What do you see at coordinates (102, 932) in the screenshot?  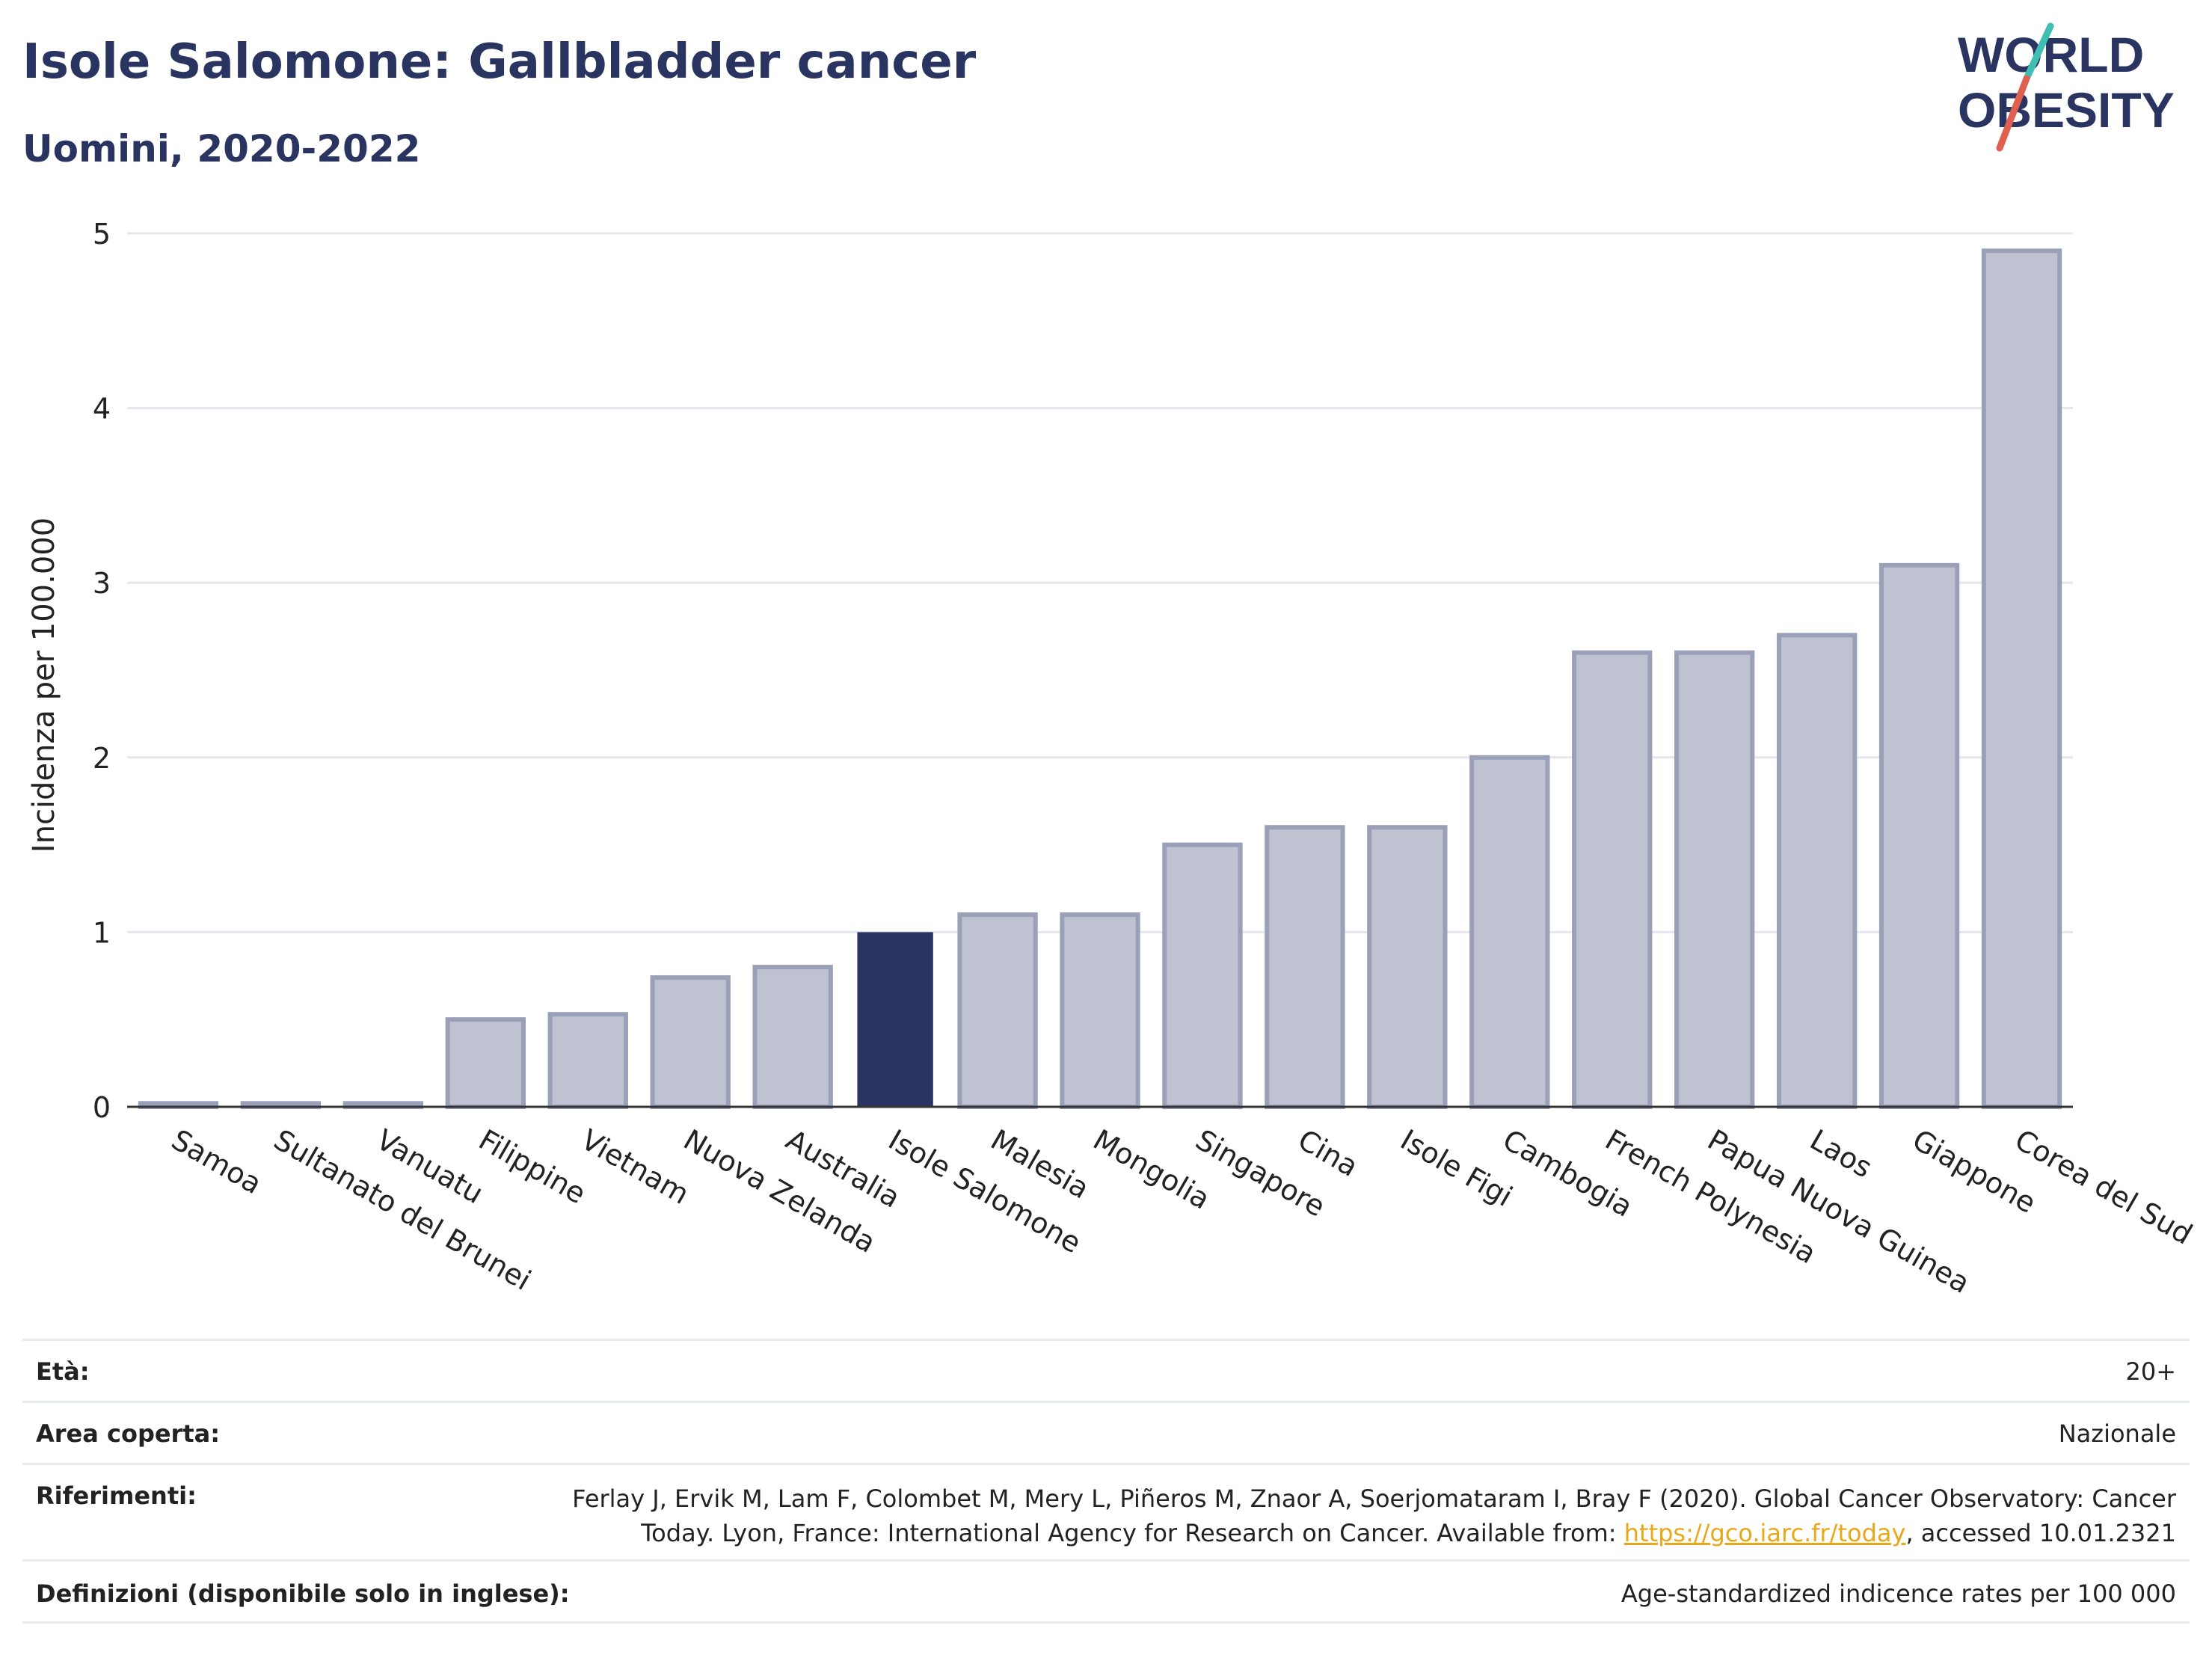 I see `y-tick-label: 1` at bounding box center [102, 932].